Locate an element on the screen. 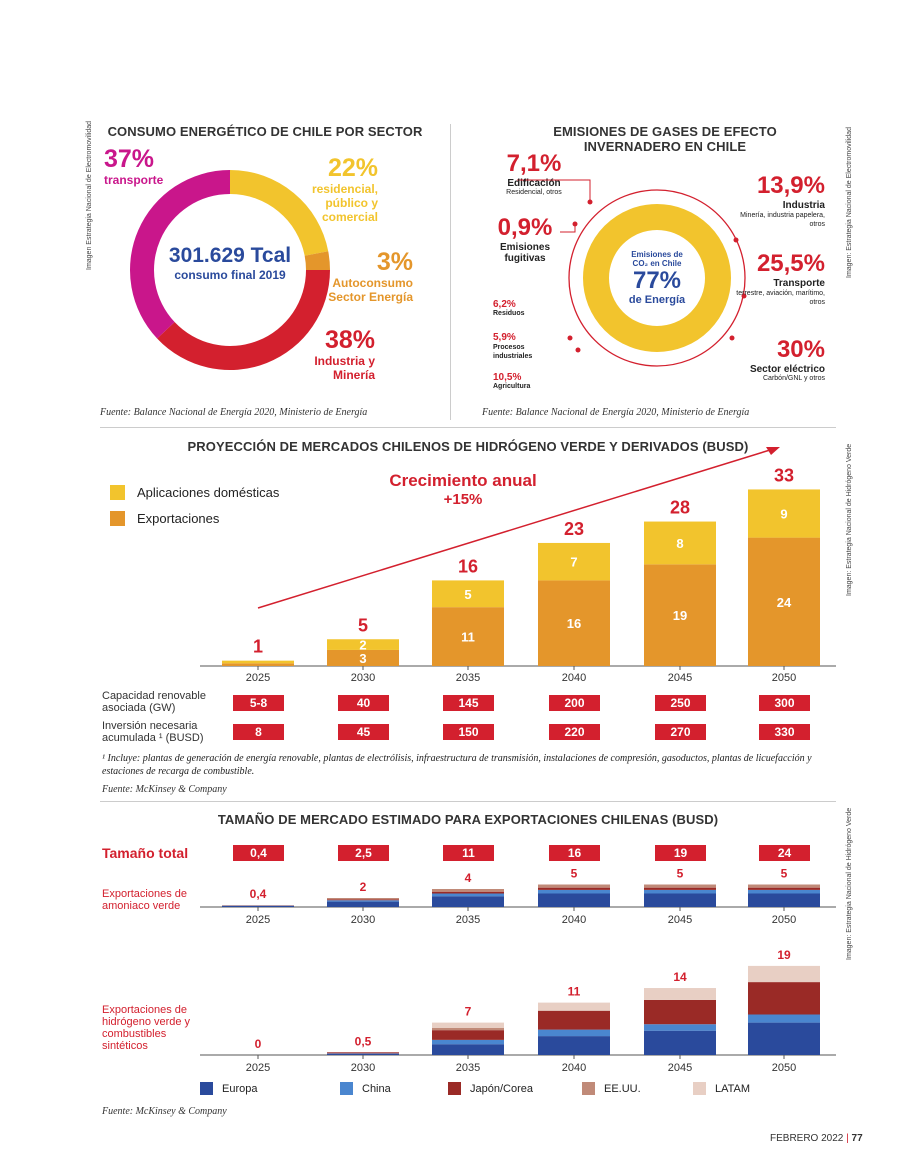 Image resolution: width=900 pixels, height=1176 pixels. growth-arrow is located at coordinates (514, 529).